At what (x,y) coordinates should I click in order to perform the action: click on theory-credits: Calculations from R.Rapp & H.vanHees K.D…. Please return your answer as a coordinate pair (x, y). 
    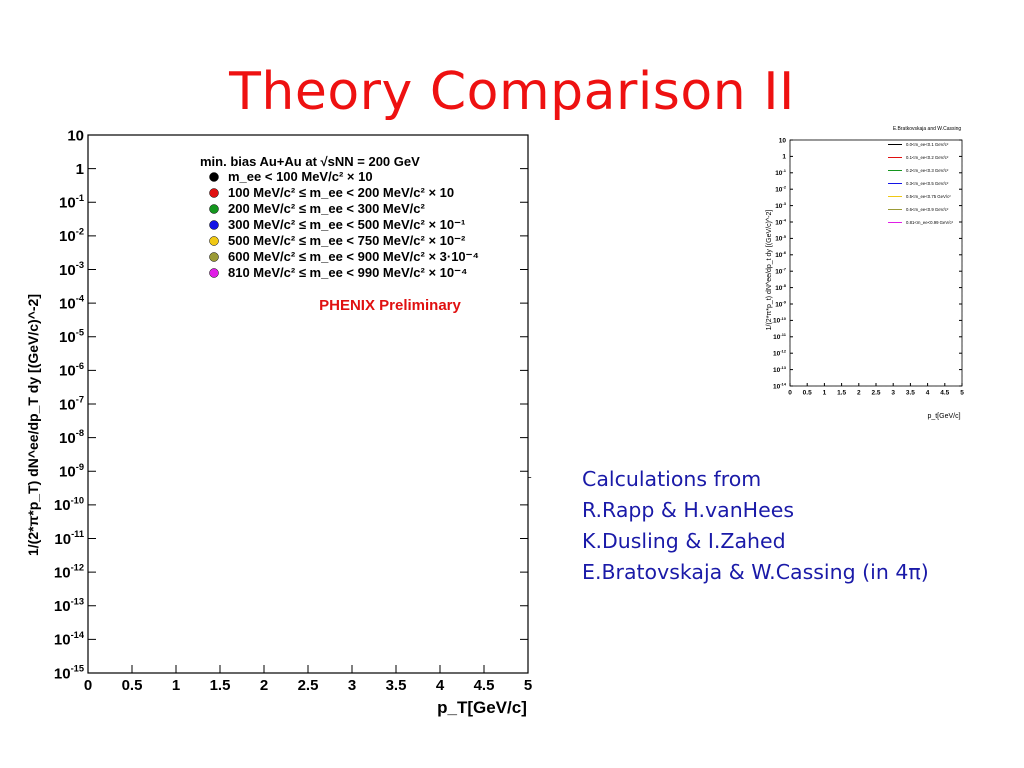
    Looking at the image, I should click on (755, 526).